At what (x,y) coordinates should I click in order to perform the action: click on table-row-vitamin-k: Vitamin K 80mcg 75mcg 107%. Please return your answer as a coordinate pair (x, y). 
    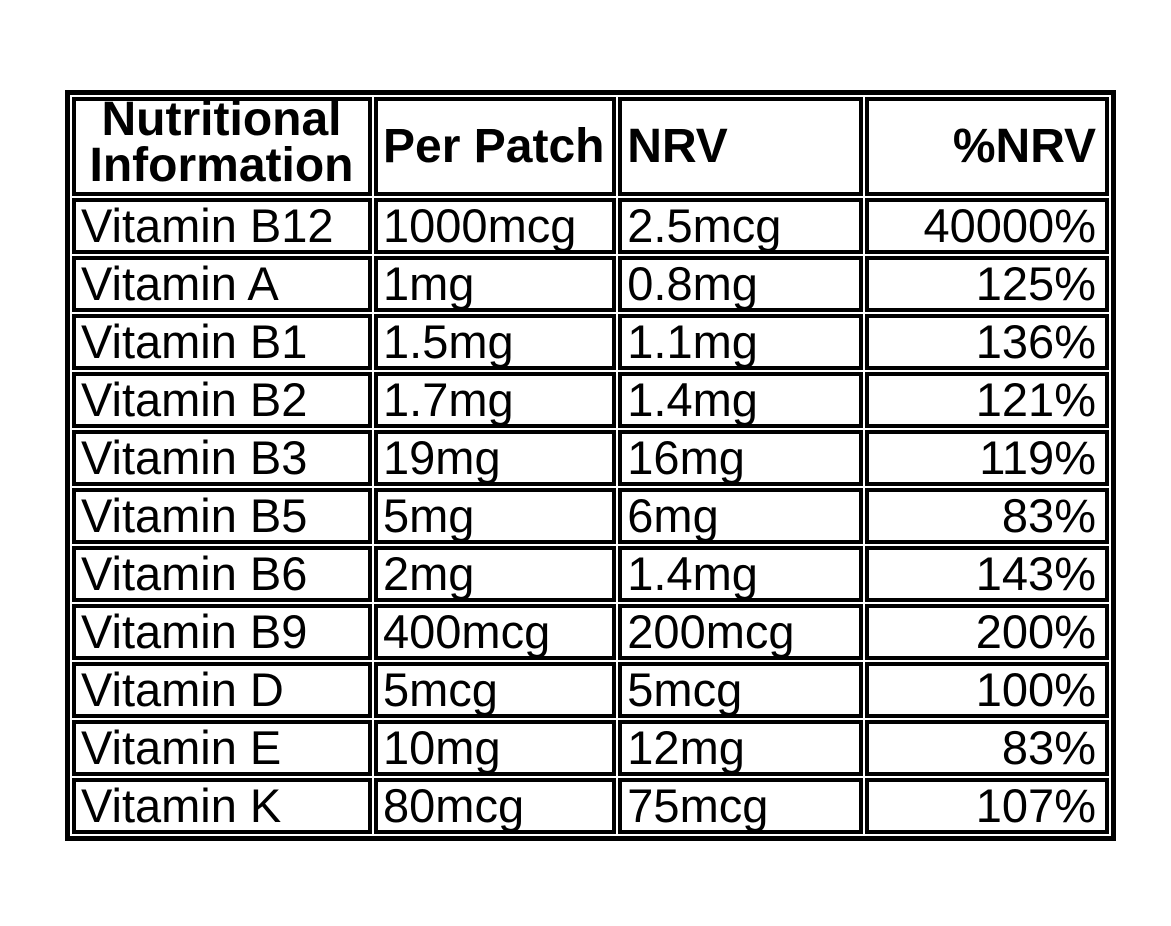
    Looking at the image, I should click on (590, 806).